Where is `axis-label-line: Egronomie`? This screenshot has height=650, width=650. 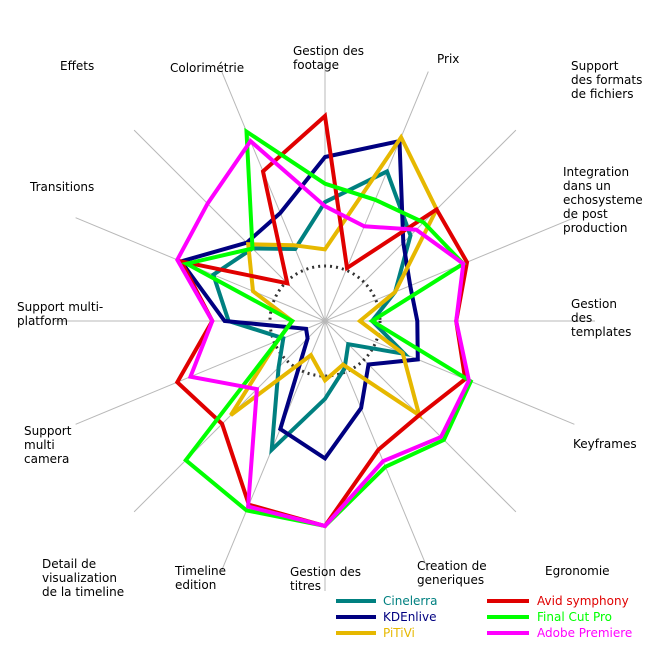
axis-label-line: Egronomie is located at coordinates (577, 571).